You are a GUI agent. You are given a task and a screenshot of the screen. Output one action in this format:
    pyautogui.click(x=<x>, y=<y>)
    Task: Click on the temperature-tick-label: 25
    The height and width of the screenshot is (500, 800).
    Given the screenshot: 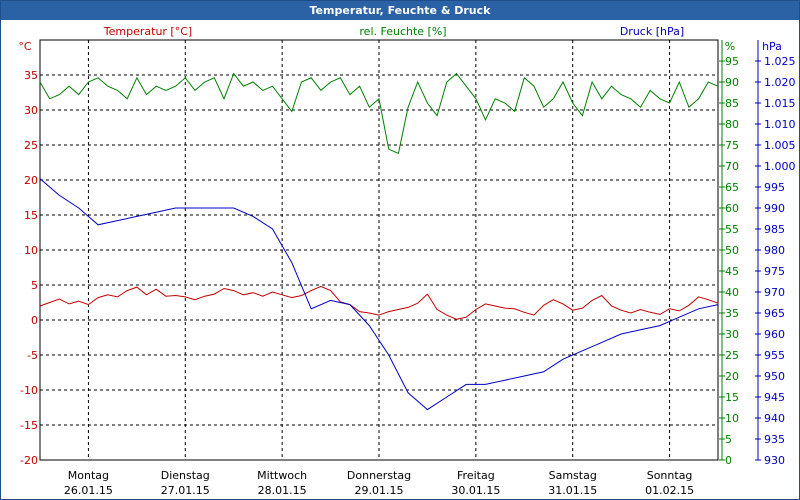 What is the action you would take?
    pyautogui.click(x=31, y=145)
    